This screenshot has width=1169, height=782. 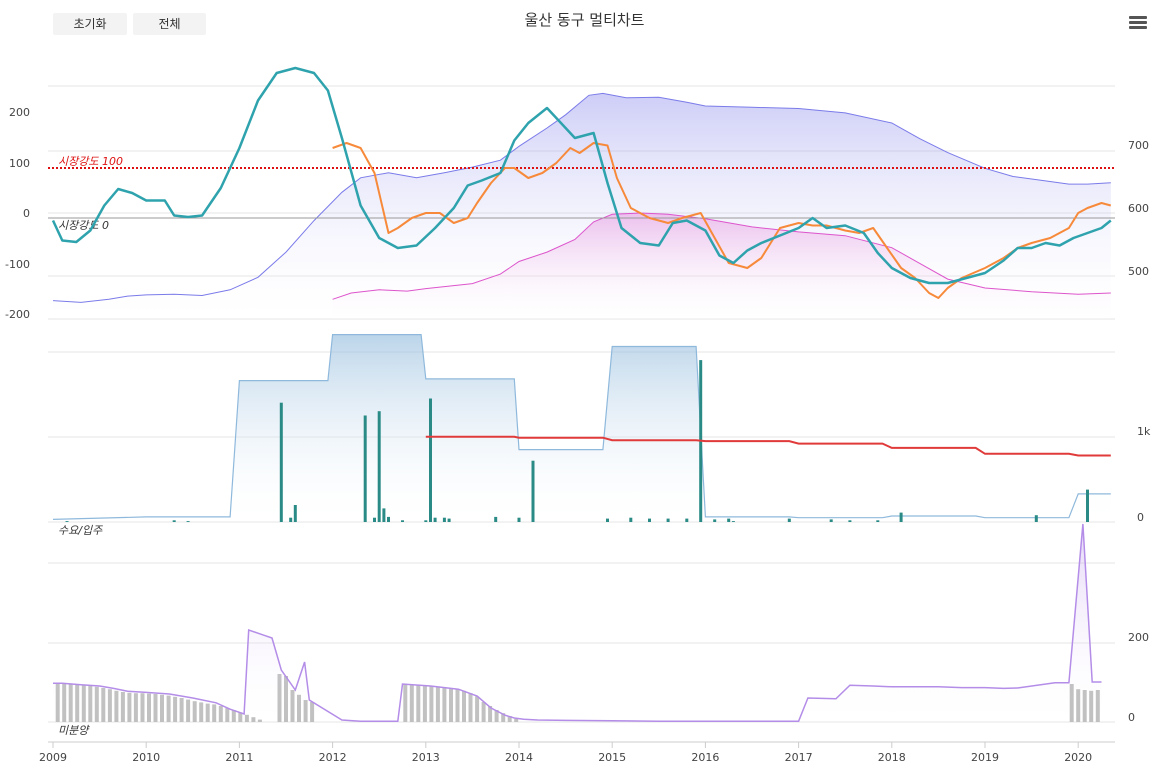 I want to click on x-tick-label: 2017, so click(x=799, y=757).